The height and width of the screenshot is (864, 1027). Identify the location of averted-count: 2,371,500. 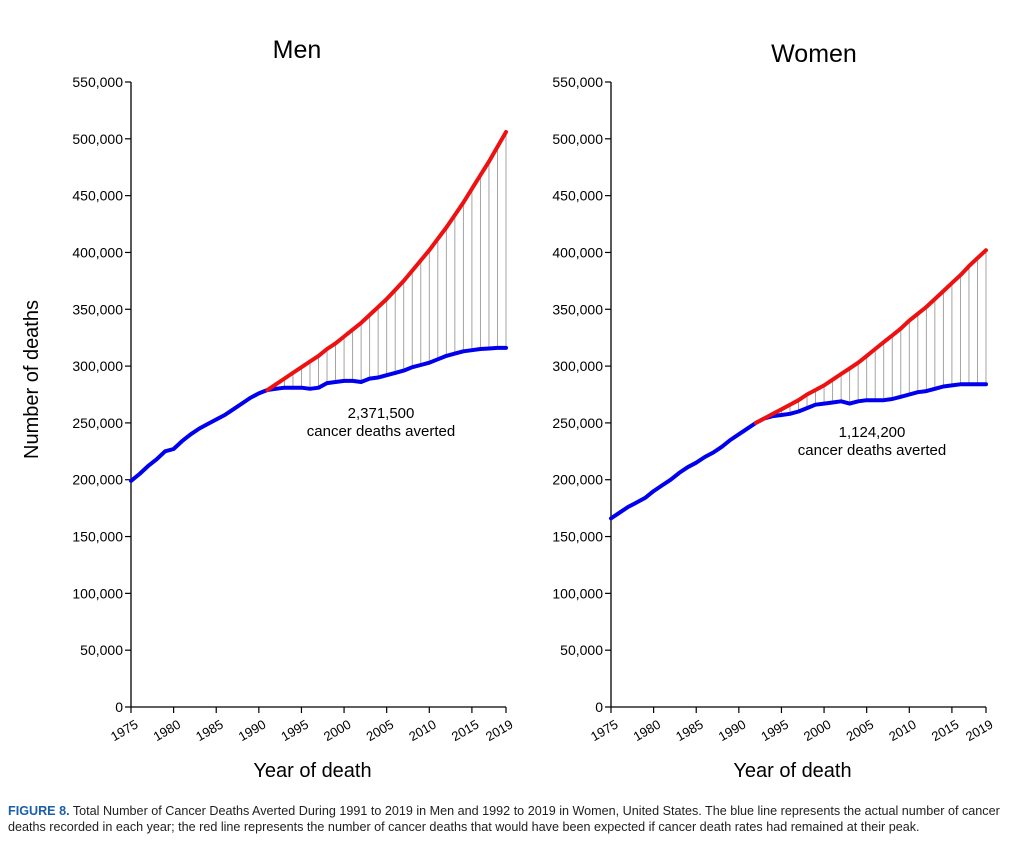
(381, 413).